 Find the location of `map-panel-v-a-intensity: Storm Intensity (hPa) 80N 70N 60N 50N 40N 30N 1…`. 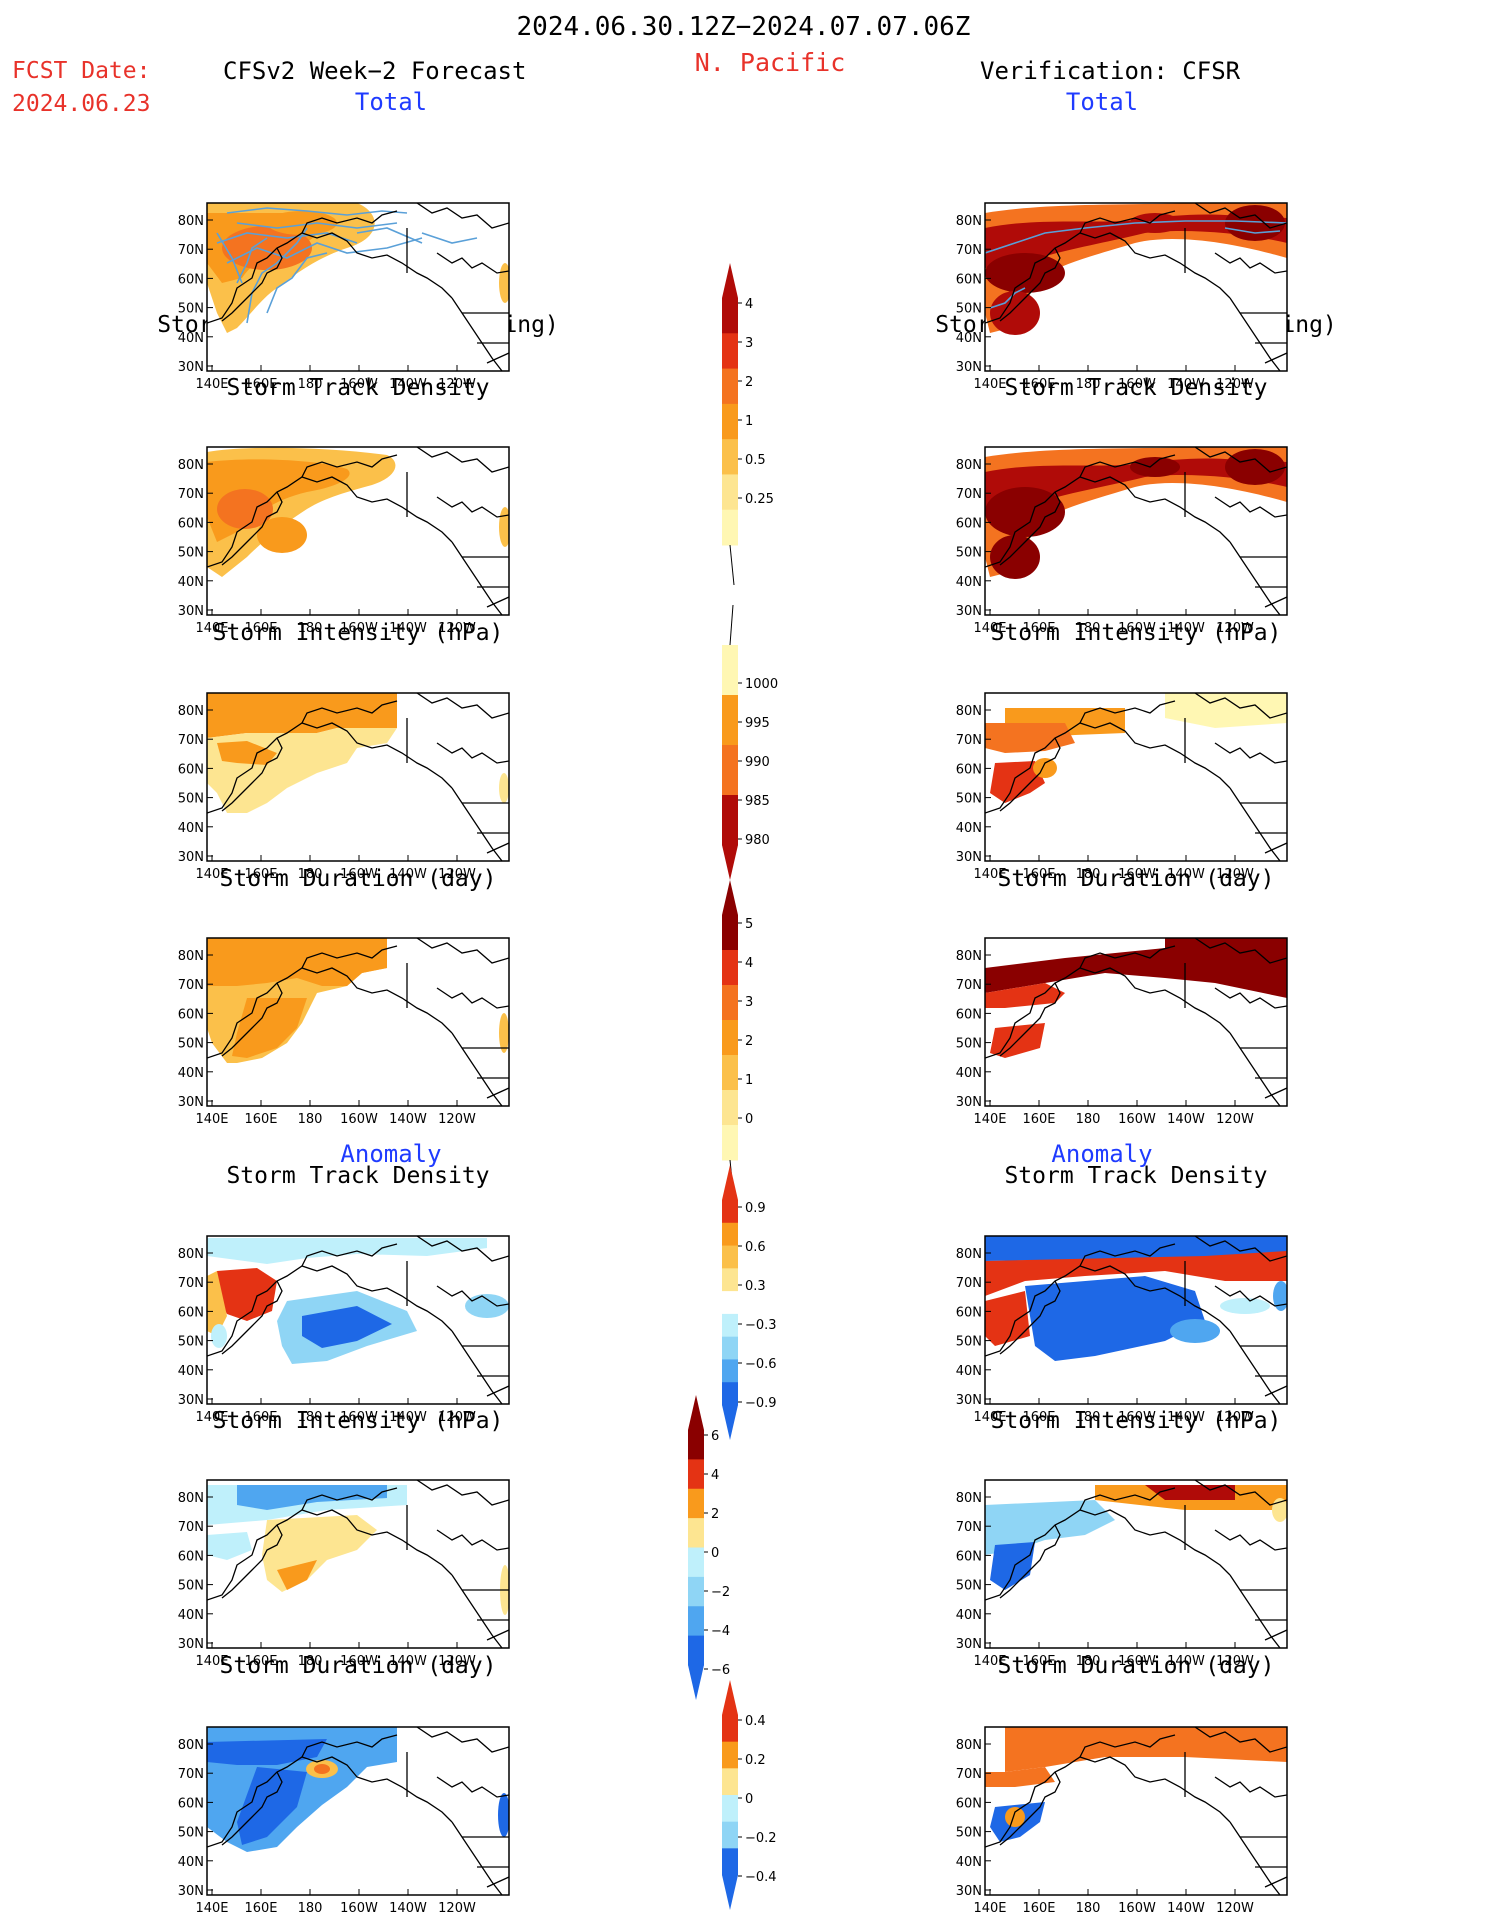

map-panel-v-a-intensity: Storm Intensity (hPa) 80N 70N 60N 50N 40N 30N 1… is located at coordinates (1122, 1538).